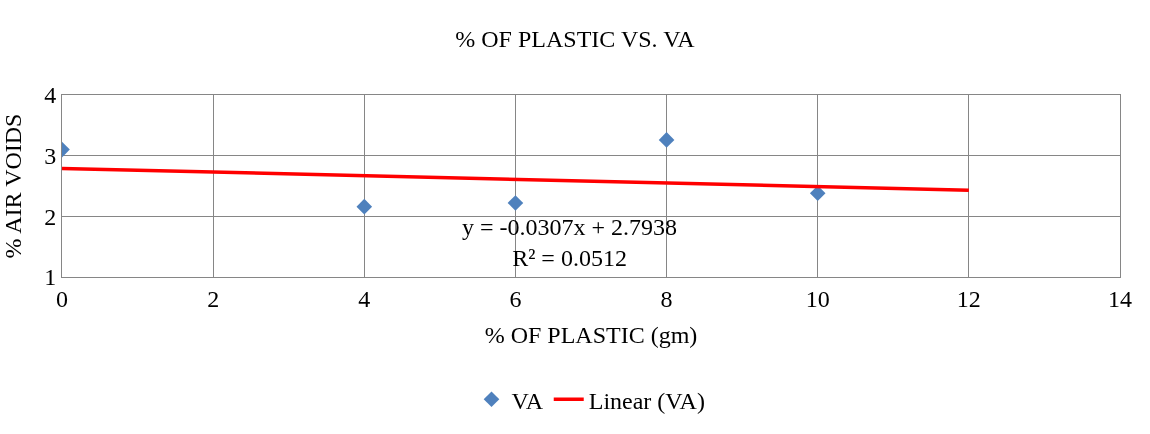 This screenshot has width=1150, height=434. Describe the element at coordinates (13, 186) in the screenshot. I see `y-axis-title: % AIR VOIDS` at that location.